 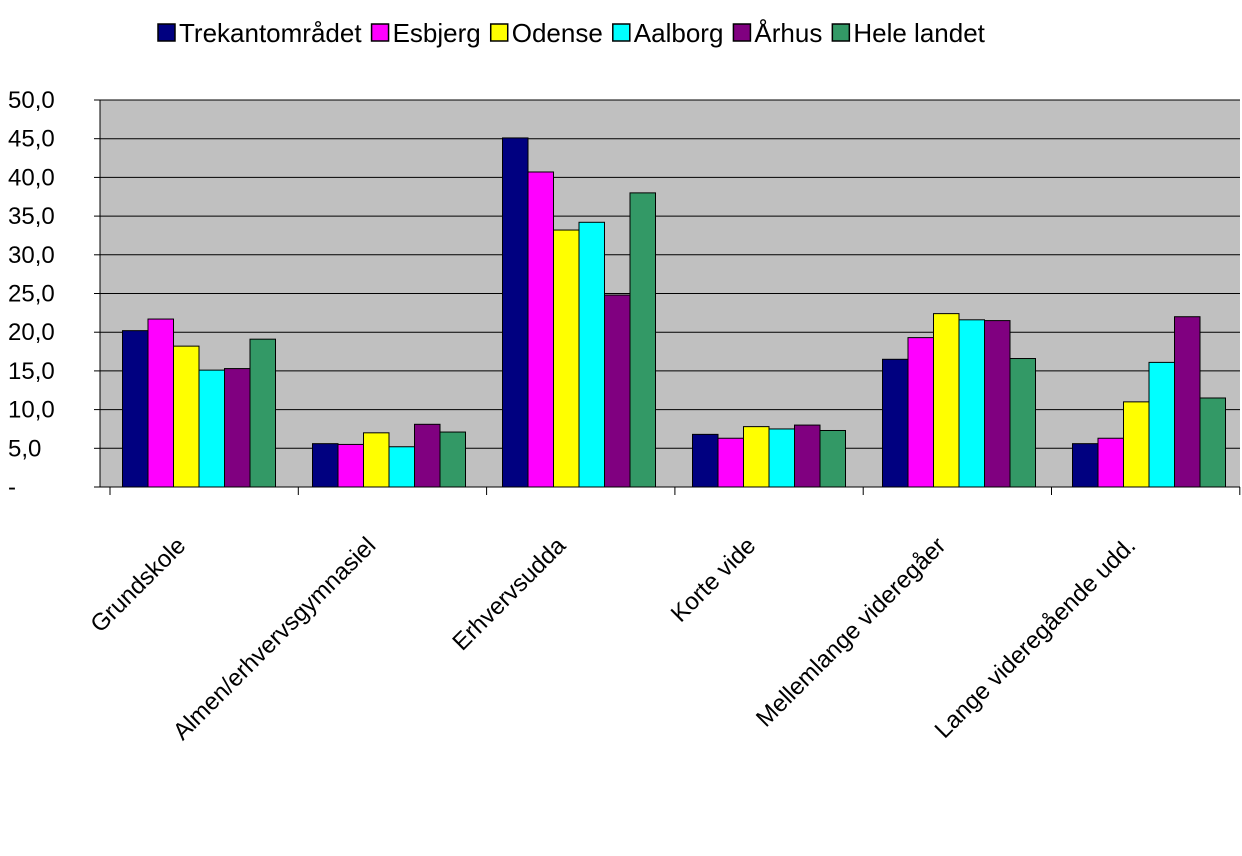 I want to click on legend-label: Odense, so click(x=557, y=33).